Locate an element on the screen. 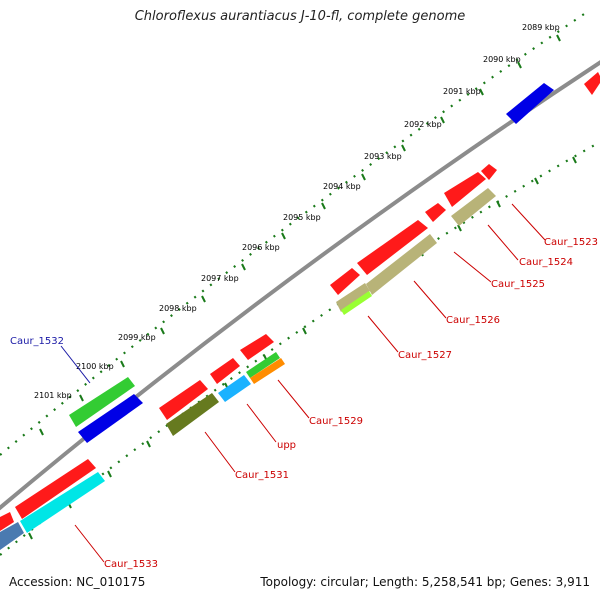 The width and height of the screenshot is (600, 600). tick-label: 2097 kbp is located at coordinates (220, 278).